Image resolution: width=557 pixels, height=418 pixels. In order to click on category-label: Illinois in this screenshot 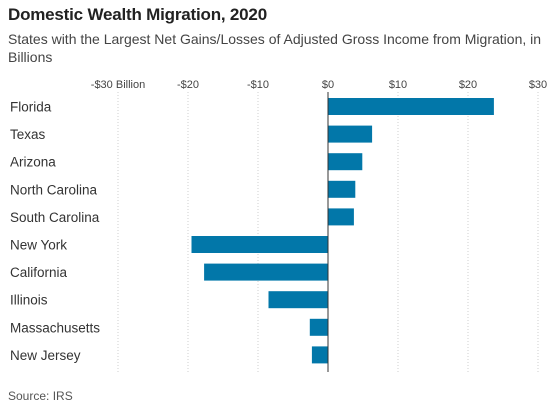, I will do `click(29, 300)`.